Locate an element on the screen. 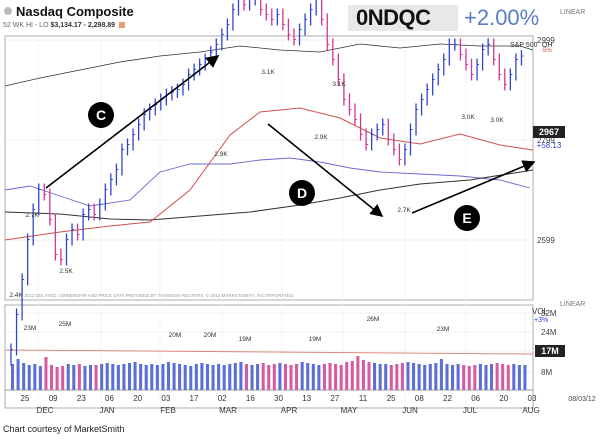  reference-tag-label: OH is located at coordinates (547, 45).